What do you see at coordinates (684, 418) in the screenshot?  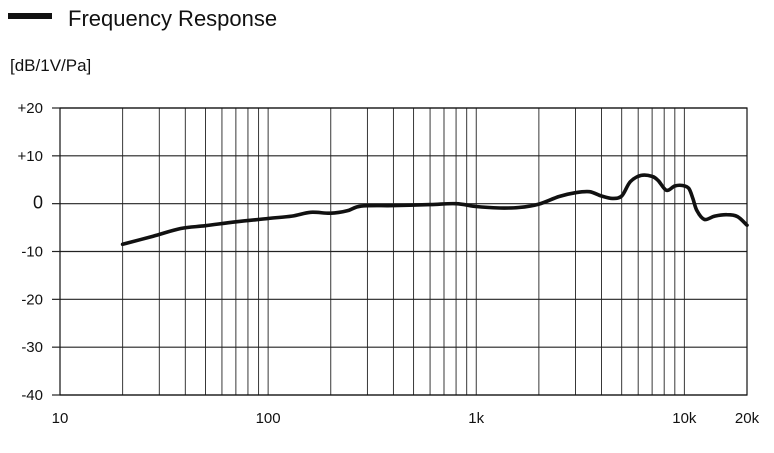 I see `x-tick-label: 10k` at bounding box center [684, 418].